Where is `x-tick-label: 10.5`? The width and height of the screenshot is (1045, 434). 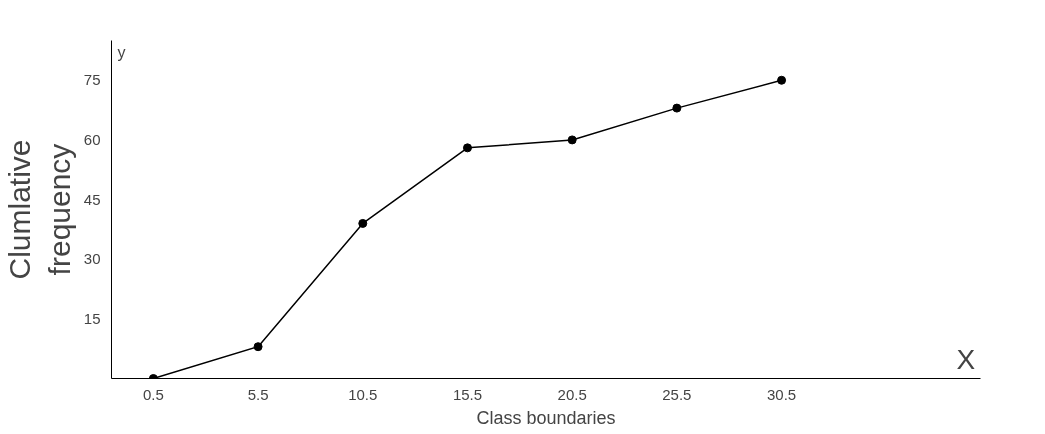
x-tick-label: 10.5 is located at coordinates (363, 394).